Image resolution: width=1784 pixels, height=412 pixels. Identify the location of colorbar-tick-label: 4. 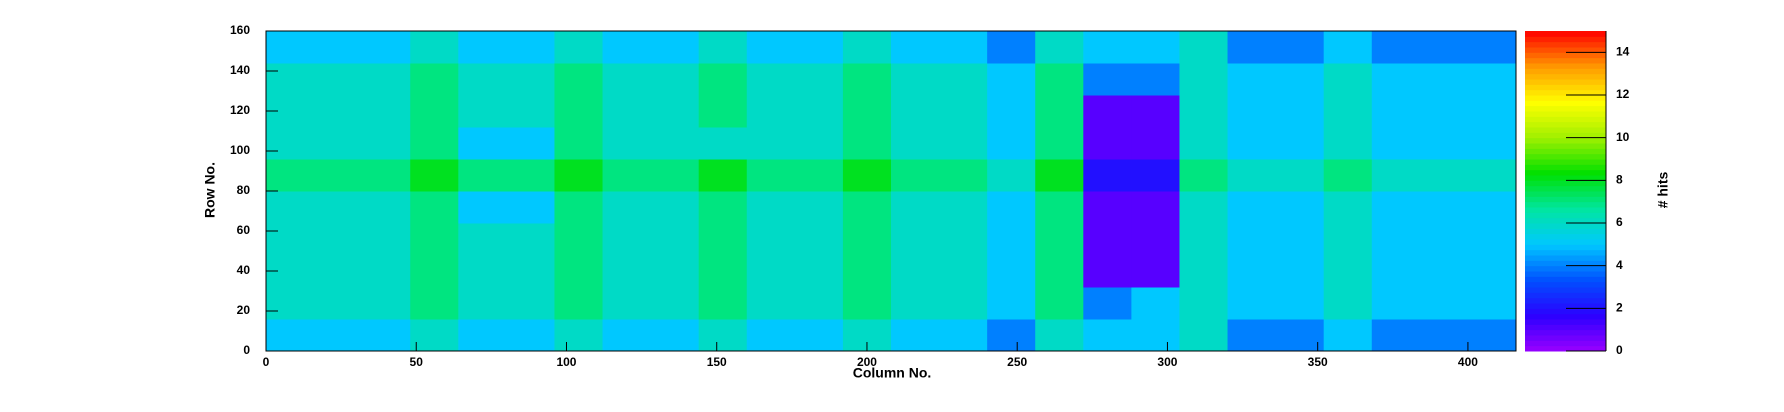
(1619, 265).